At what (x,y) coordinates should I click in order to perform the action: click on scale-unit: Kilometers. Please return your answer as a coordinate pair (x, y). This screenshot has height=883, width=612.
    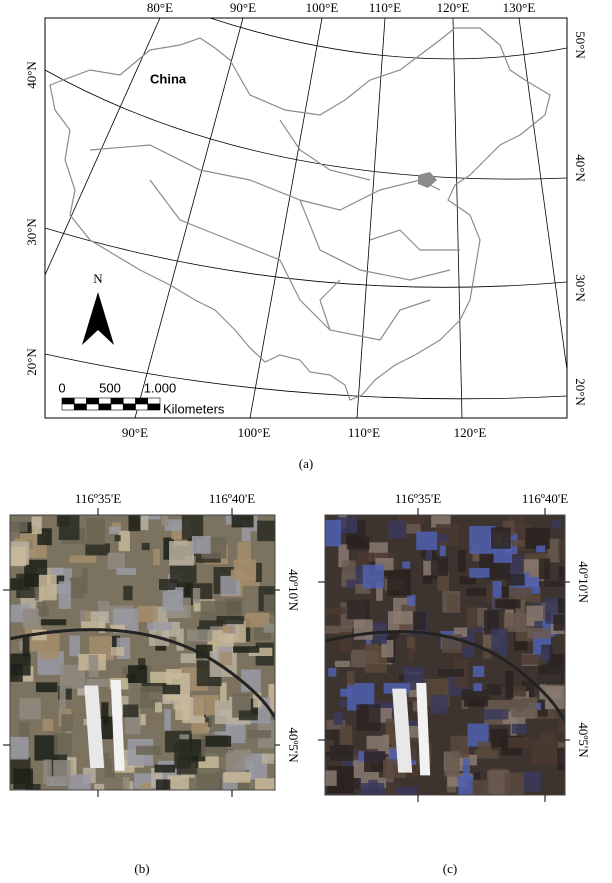
    Looking at the image, I should click on (194, 408).